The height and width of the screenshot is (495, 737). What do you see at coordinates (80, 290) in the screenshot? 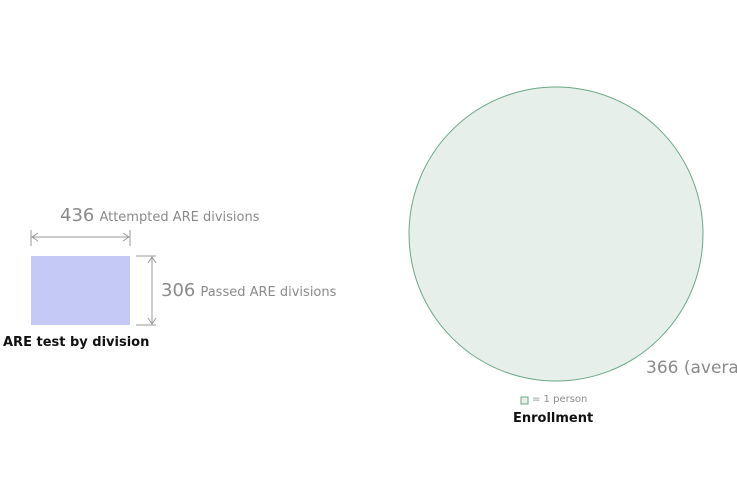
I see `are-passed-area` at bounding box center [80, 290].